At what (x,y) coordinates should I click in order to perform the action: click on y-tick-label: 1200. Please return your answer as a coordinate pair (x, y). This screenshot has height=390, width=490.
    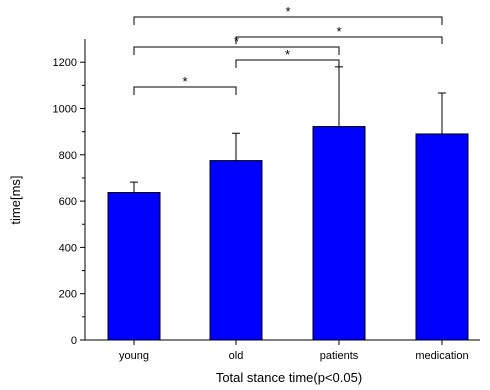
    Looking at the image, I should click on (65, 63).